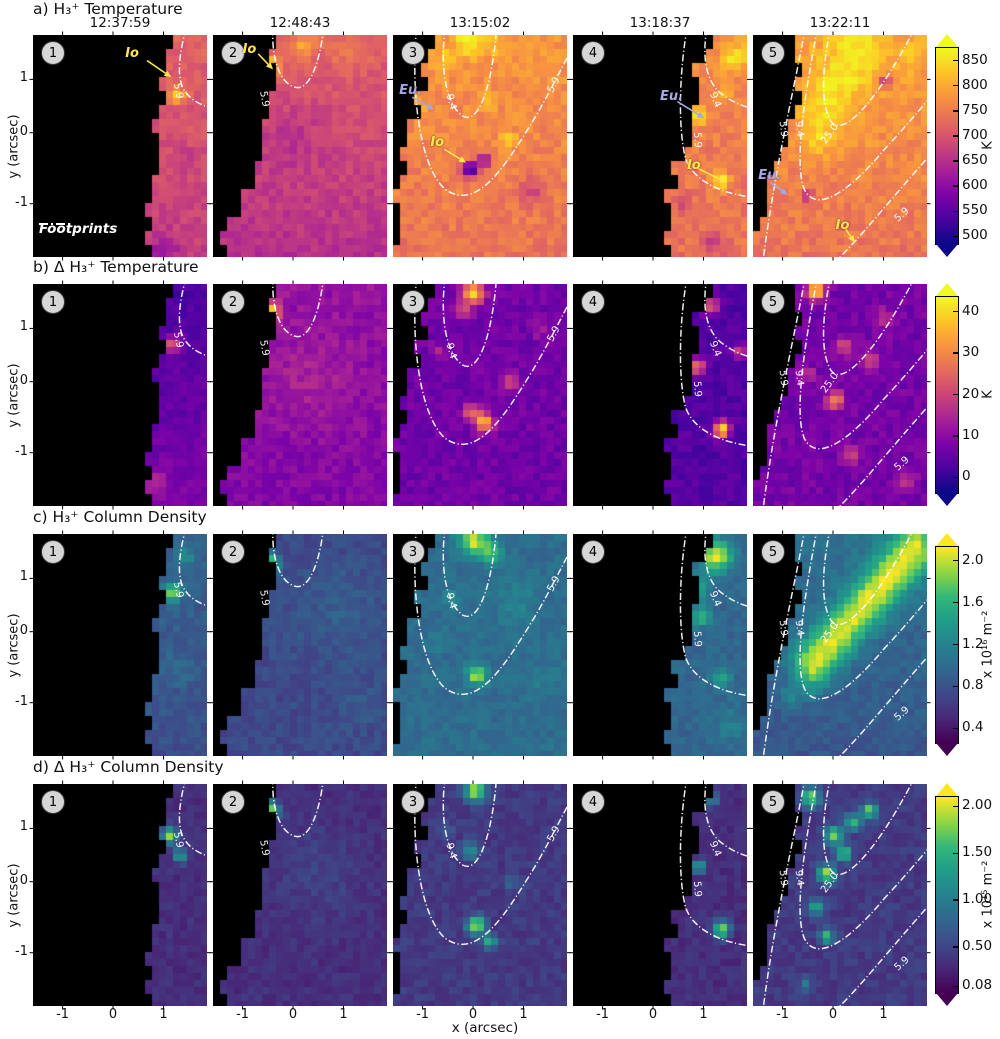 This screenshot has height=1039, width=1000. Describe the element at coordinates (971, 434) in the screenshot. I see `colorbar-tick-label: 10` at that location.